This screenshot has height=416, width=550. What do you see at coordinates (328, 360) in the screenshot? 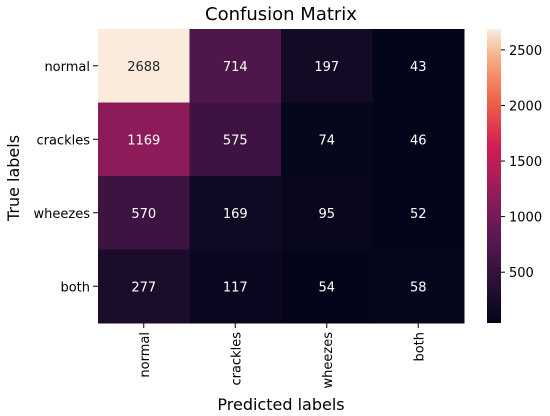
I see `x-tick-label: wheezes` at bounding box center [328, 360].